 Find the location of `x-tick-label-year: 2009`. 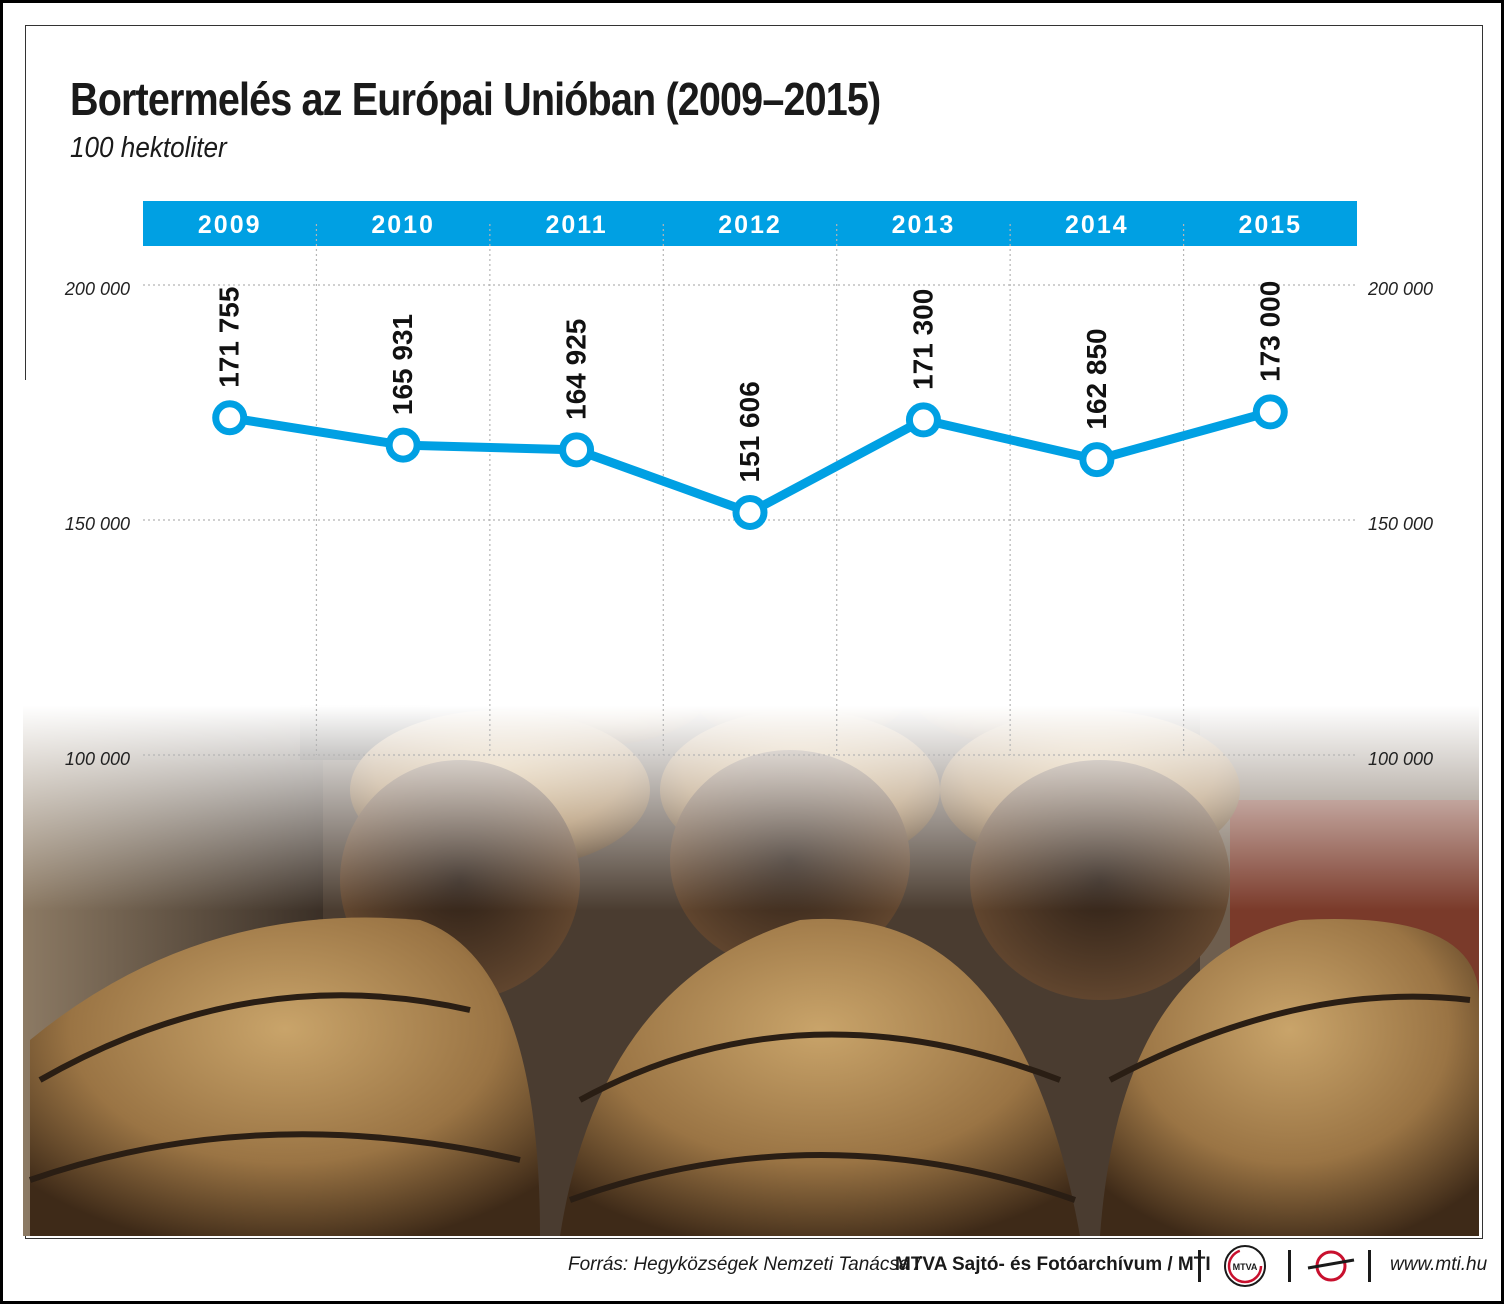

x-tick-label-year: 2009 is located at coordinates (230, 225).